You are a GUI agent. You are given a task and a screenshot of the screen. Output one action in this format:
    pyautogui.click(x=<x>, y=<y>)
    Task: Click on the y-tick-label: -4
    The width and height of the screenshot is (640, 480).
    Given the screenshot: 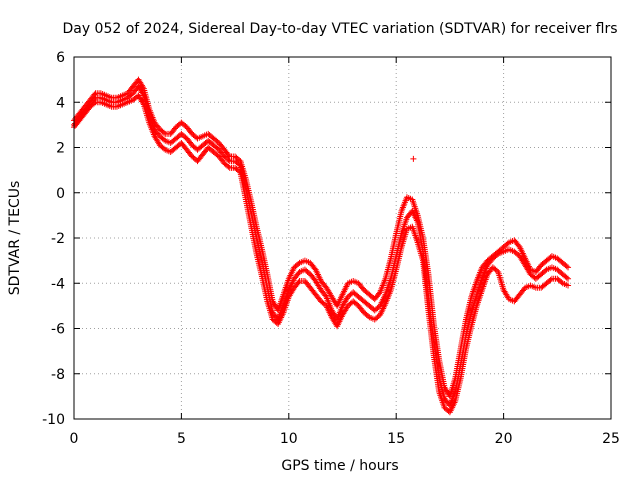 What is the action you would take?
    pyautogui.click(x=58, y=284)
    